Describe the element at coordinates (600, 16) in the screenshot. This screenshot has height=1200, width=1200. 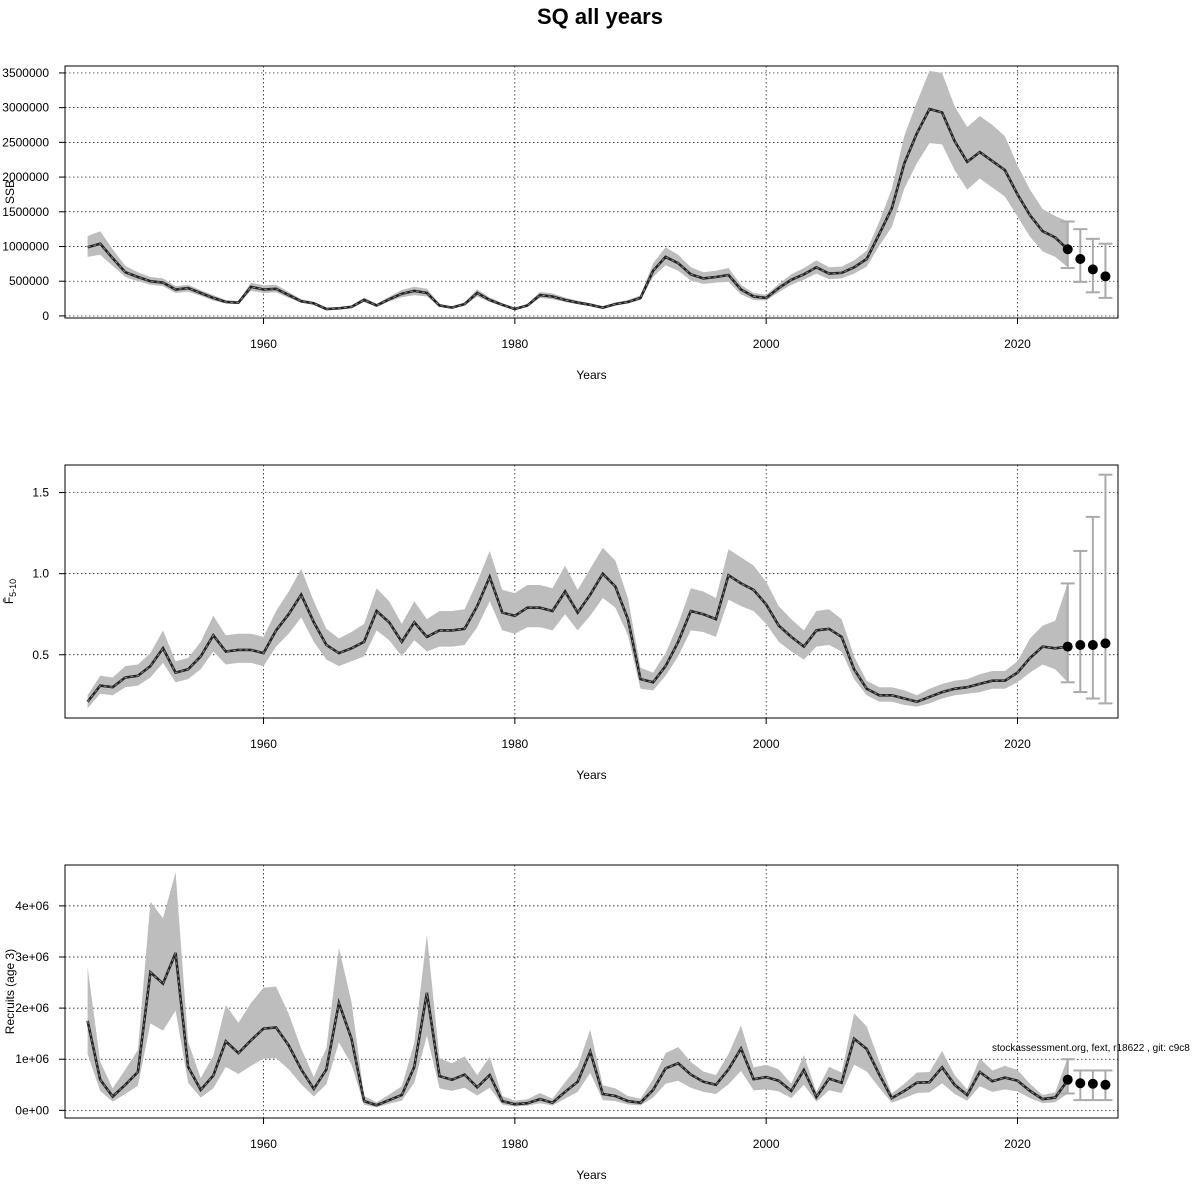
I see `figure-title: SQ all years` at that location.